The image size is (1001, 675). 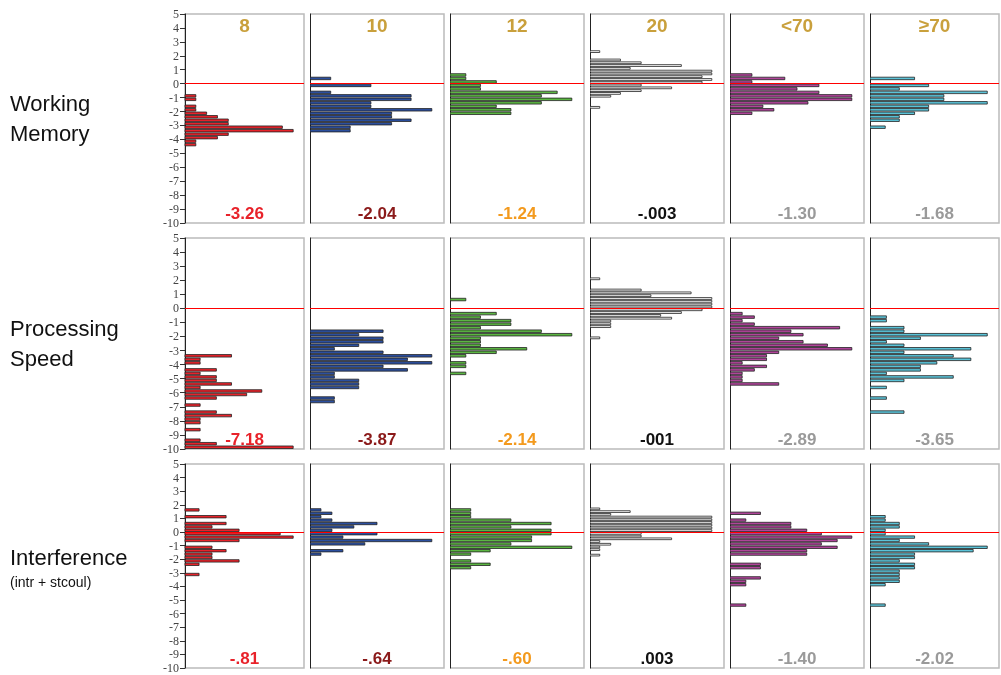 What do you see at coordinates (934, 25) in the screenshot?
I see `chart-title: ≥70` at bounding box center [934, 25].